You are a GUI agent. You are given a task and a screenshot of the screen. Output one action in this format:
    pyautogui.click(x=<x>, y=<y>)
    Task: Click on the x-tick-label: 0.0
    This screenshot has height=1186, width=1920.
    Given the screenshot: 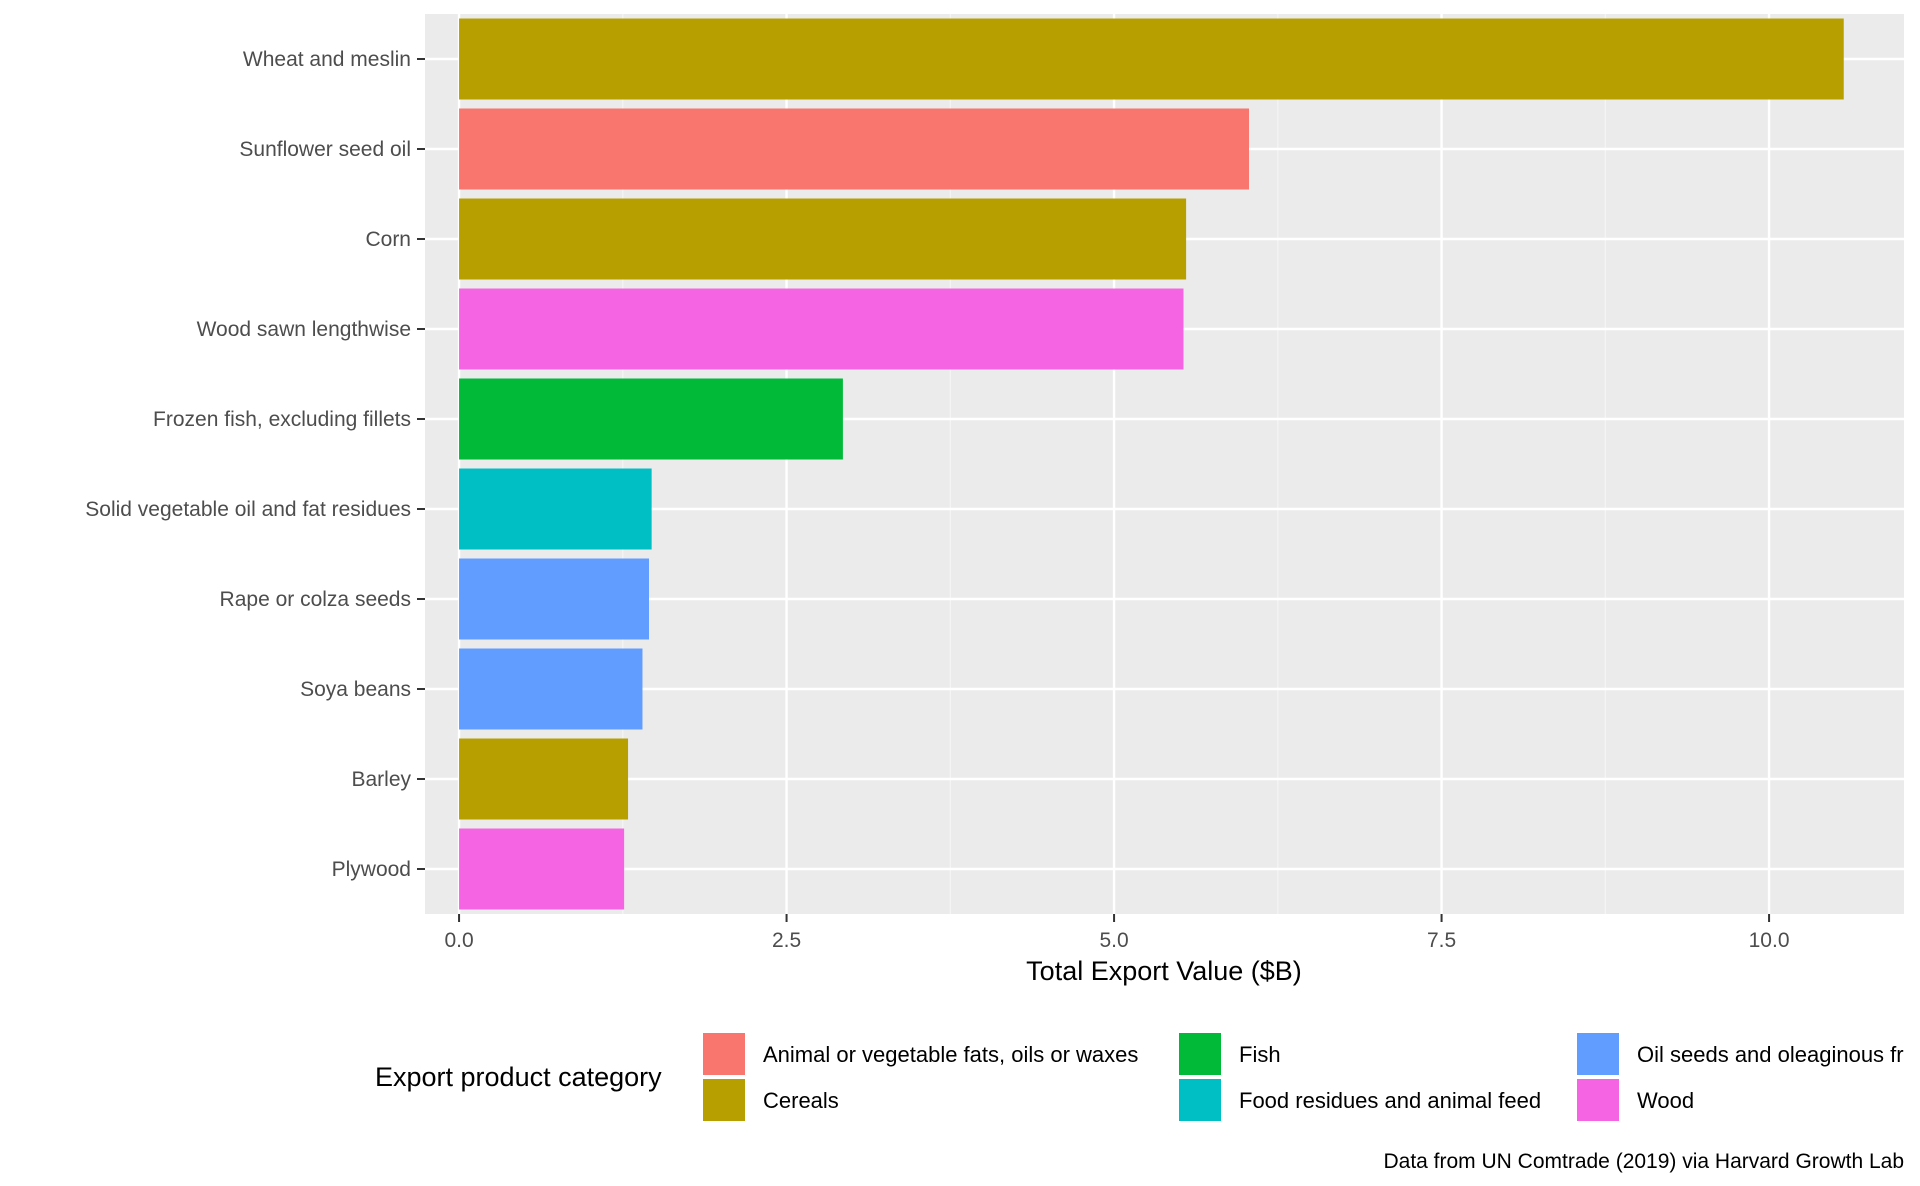 What is the action you would take?
    pyautogui.click(x=458, y=940)
    